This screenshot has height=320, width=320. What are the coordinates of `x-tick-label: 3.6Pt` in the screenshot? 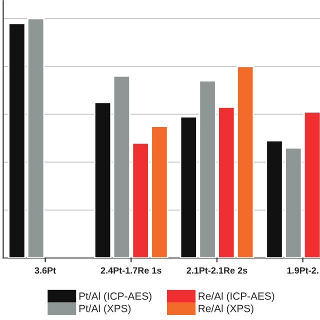 It's located at (45, 270).